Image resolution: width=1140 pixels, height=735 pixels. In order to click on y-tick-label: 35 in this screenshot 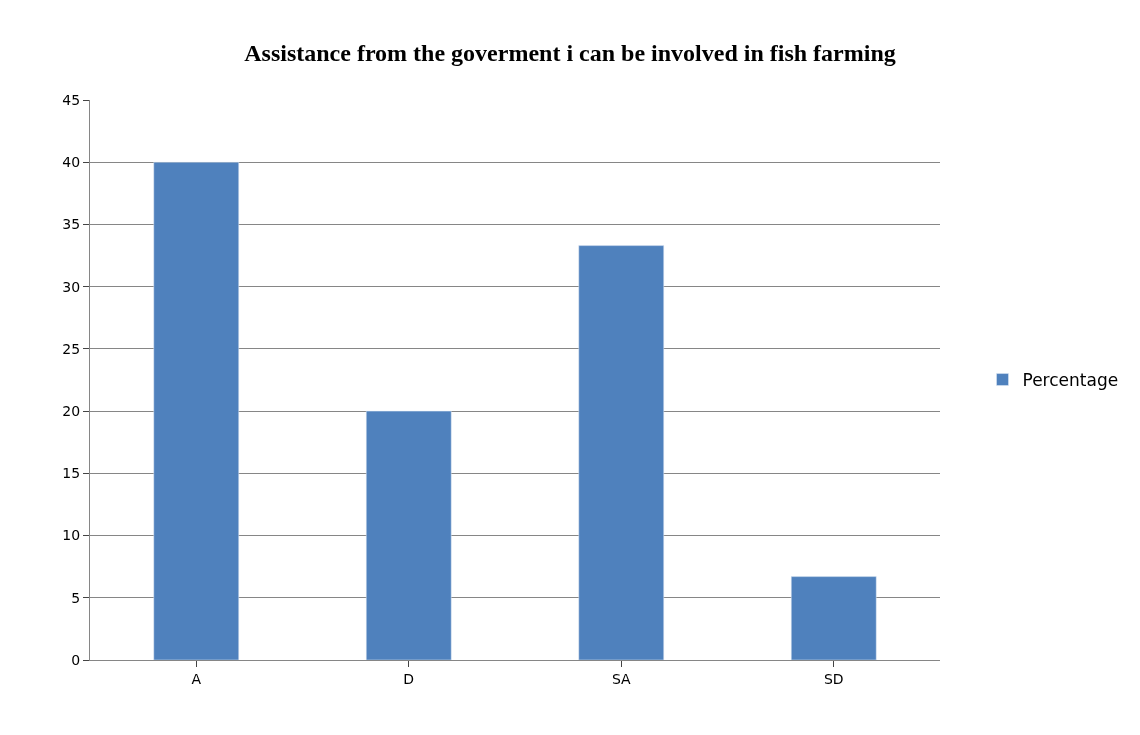, I will do `click(71, 224)`.